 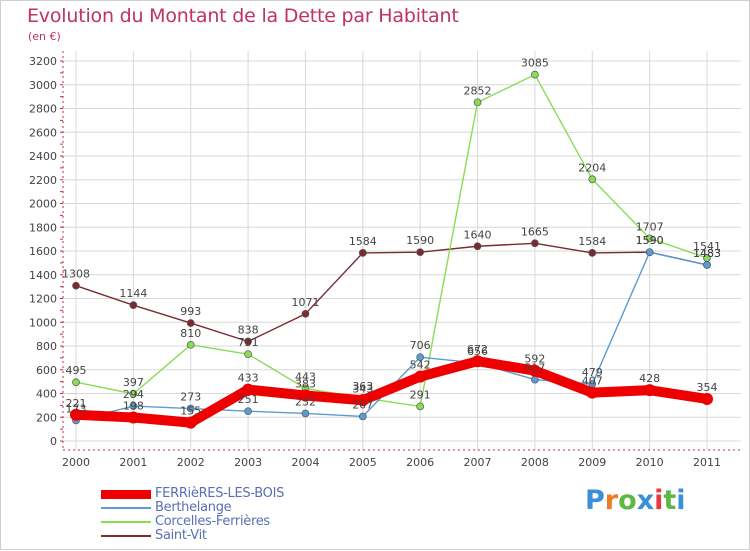 I want to click on x-tick-label: 2000, so click(x=76, y=462).